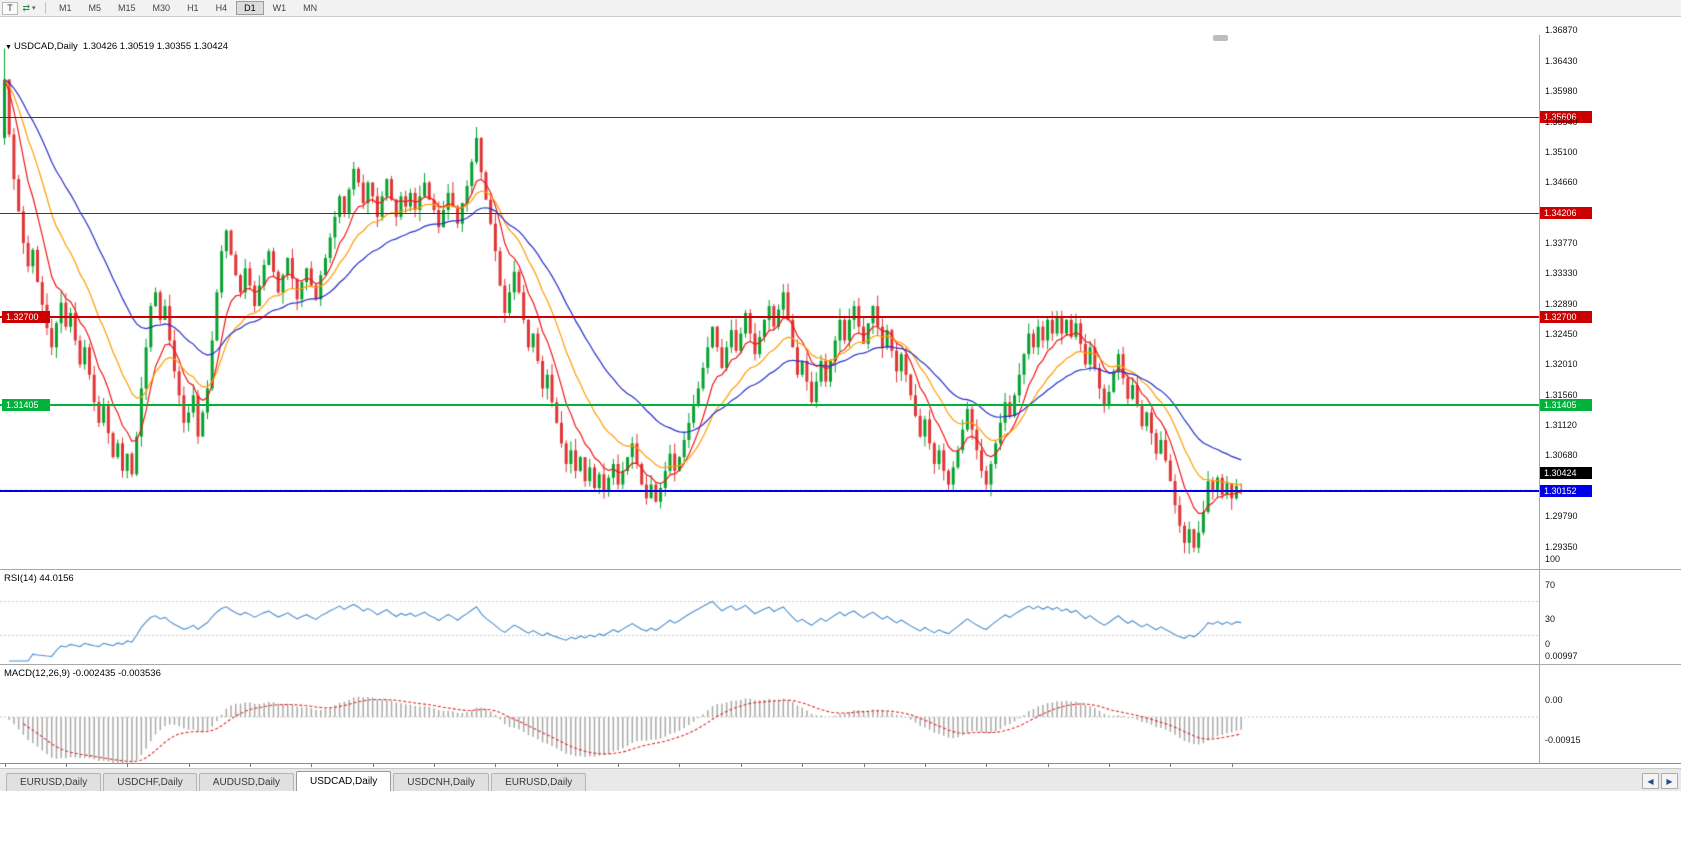 Image resolution: width=1681 pixels, height=848 pixels. I want to click on chart-ohlc-values: 1.30426 1.30519 1.30355 1.30424, so click(155, 46).